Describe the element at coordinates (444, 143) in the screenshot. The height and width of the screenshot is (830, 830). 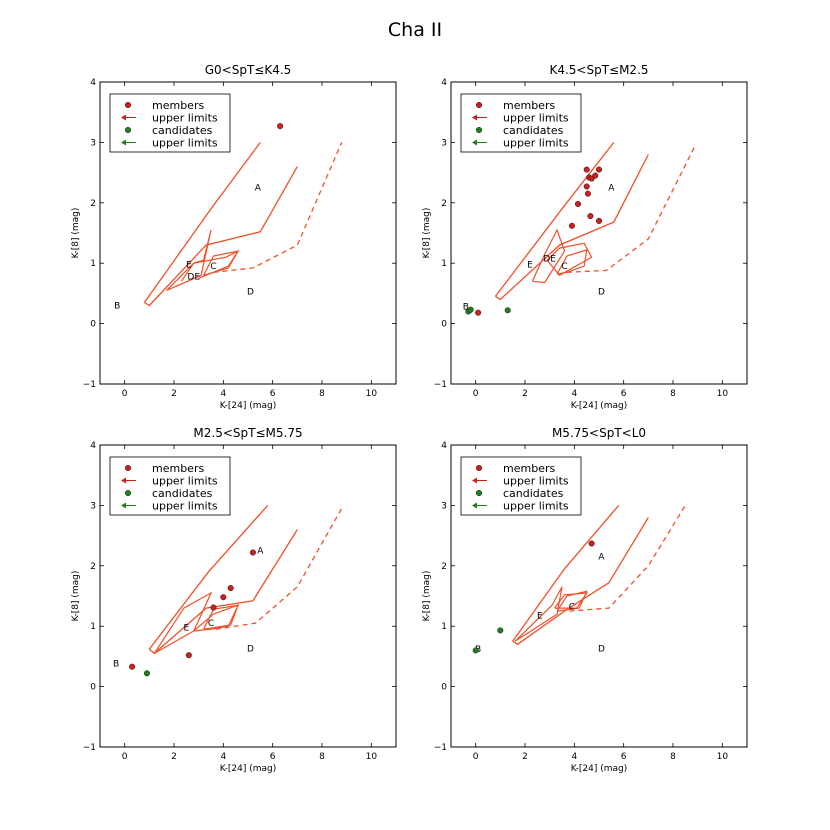
I see `y-tick-label: 3` at that location.